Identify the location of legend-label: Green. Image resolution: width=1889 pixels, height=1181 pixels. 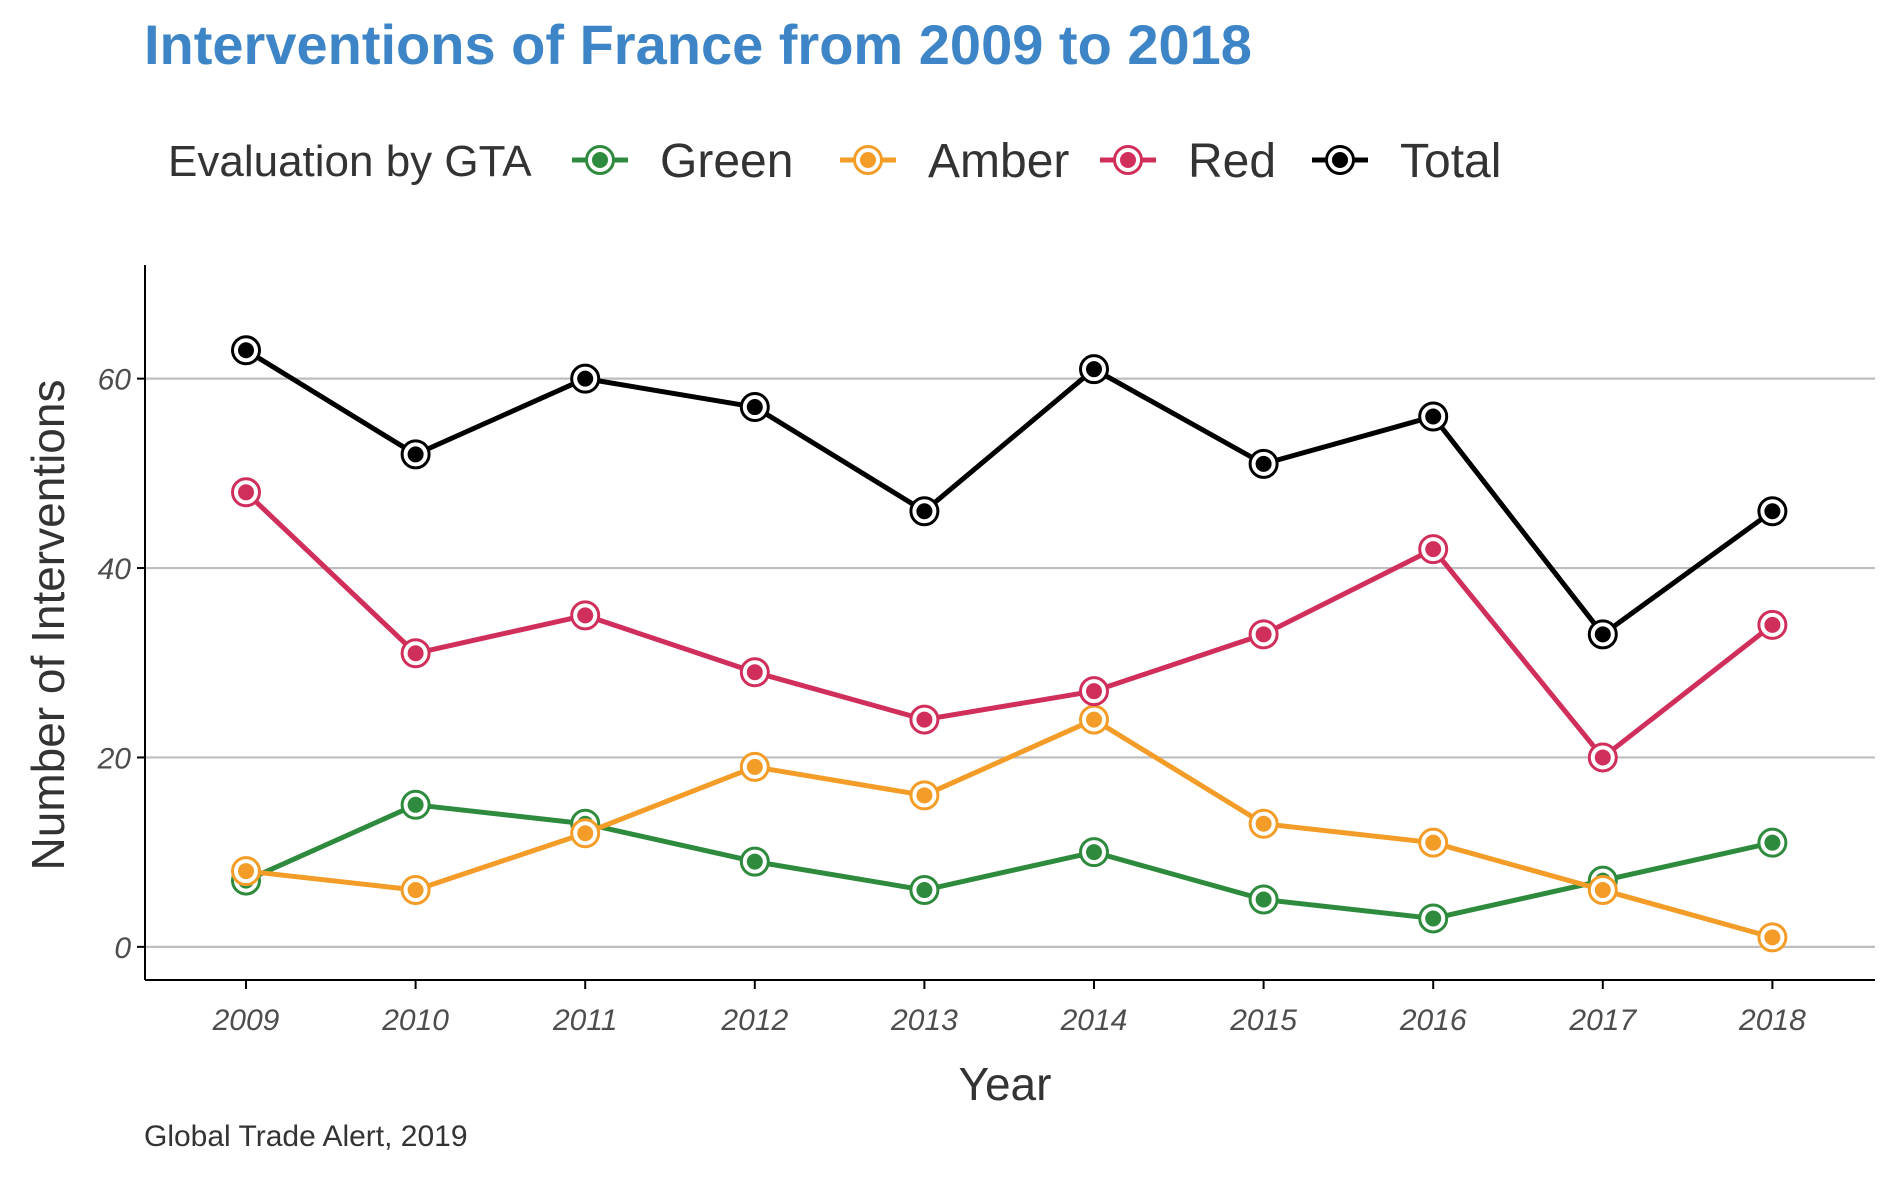
(726, 161).